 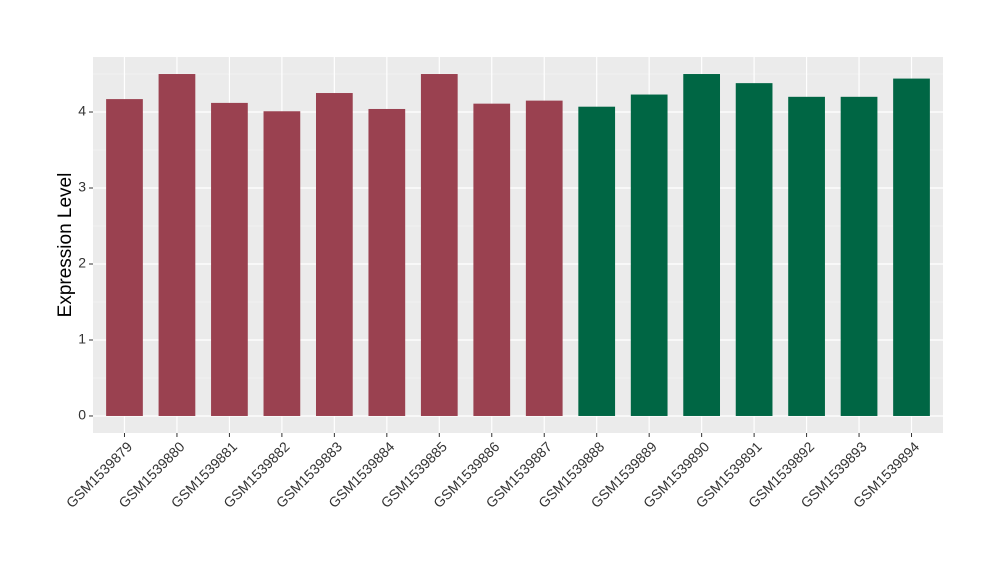 What do you see at coordinates (82, 263) in the screenshot?
I see `y-tick-label: 2` at bounding box center [82, 263].